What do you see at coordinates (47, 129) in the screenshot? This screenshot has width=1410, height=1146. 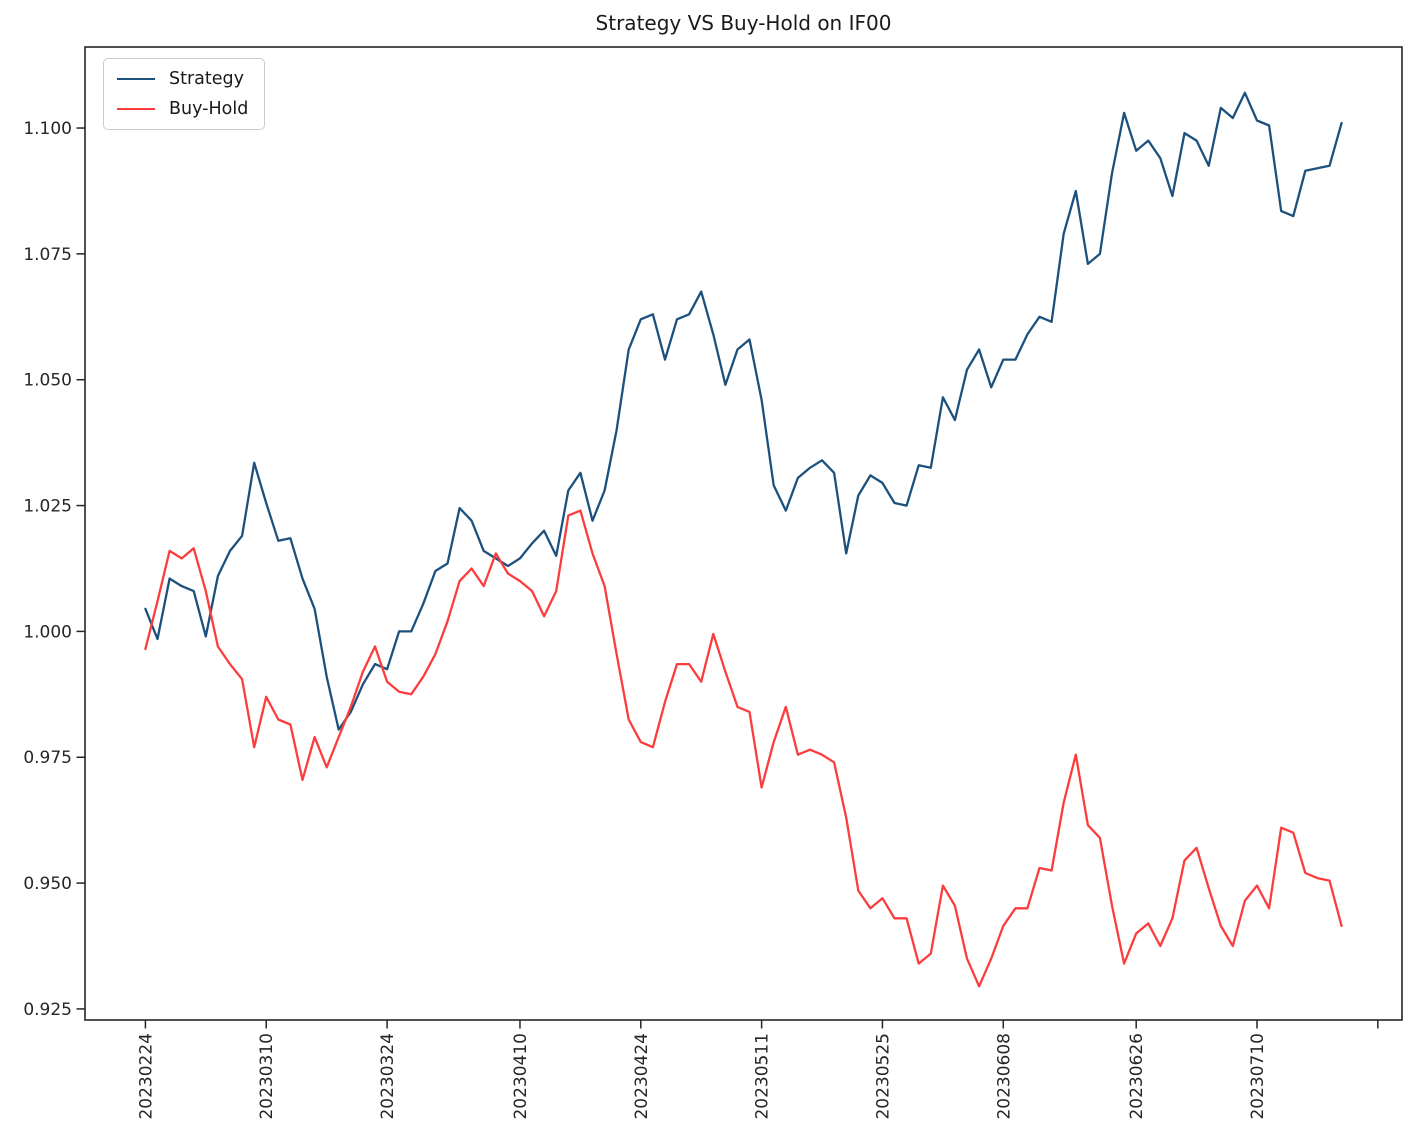 I see `y-tick-label: 1.100` at bounding box center [47, 129].